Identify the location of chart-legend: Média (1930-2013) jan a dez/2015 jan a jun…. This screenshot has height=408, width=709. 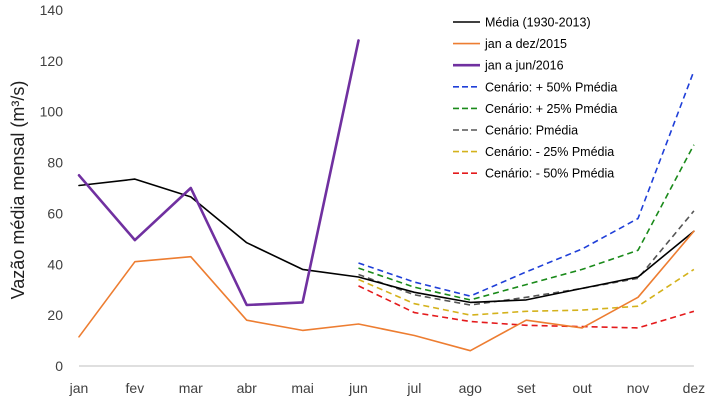
(535, 98).